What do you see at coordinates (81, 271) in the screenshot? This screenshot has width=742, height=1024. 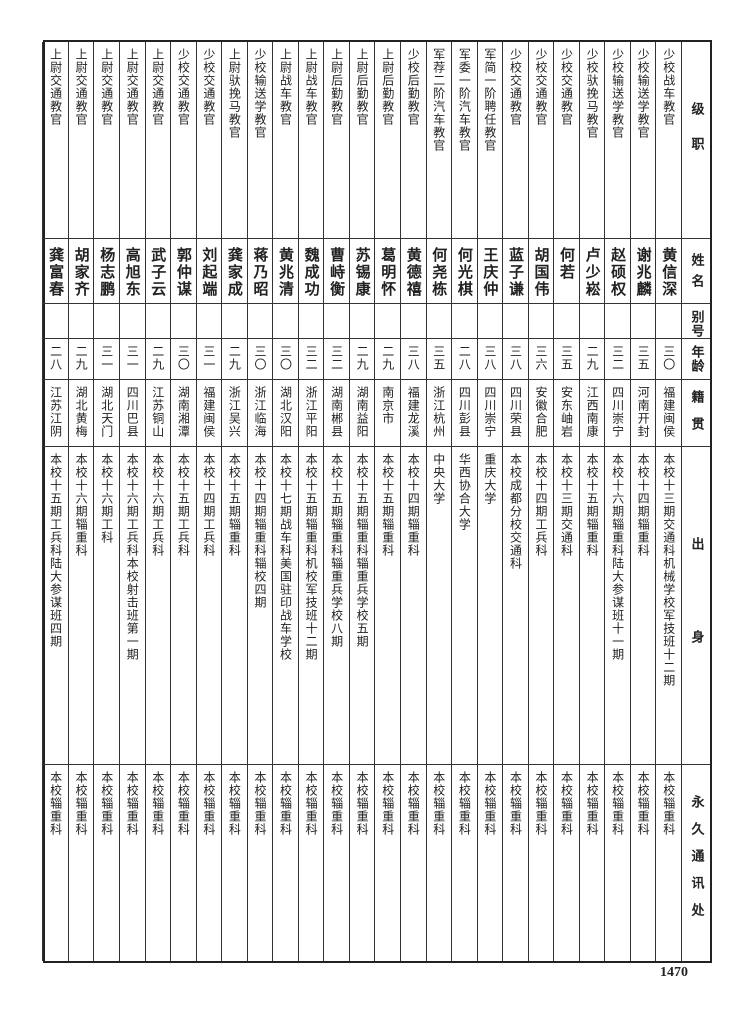 I see `name-cell: 胡家齐` at bounding box center [81, 271].